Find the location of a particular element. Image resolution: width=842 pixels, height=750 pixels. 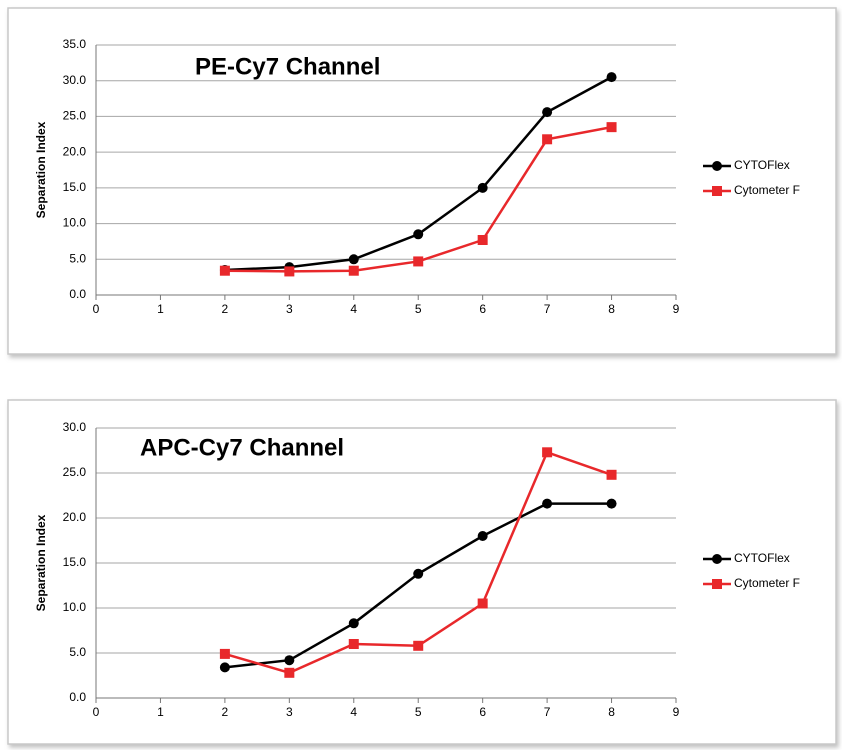

y-tick-label: 35.0 is located at coordinates (75, 44).